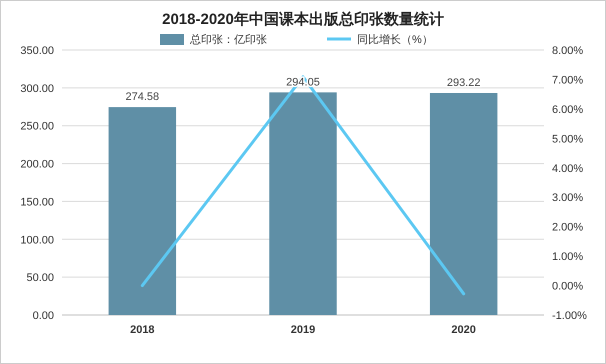  What do you see at coordinates (568, 198) in the screenshot?
I see `y2-tick-label: 3.00%` at bounding box center [568, 198].